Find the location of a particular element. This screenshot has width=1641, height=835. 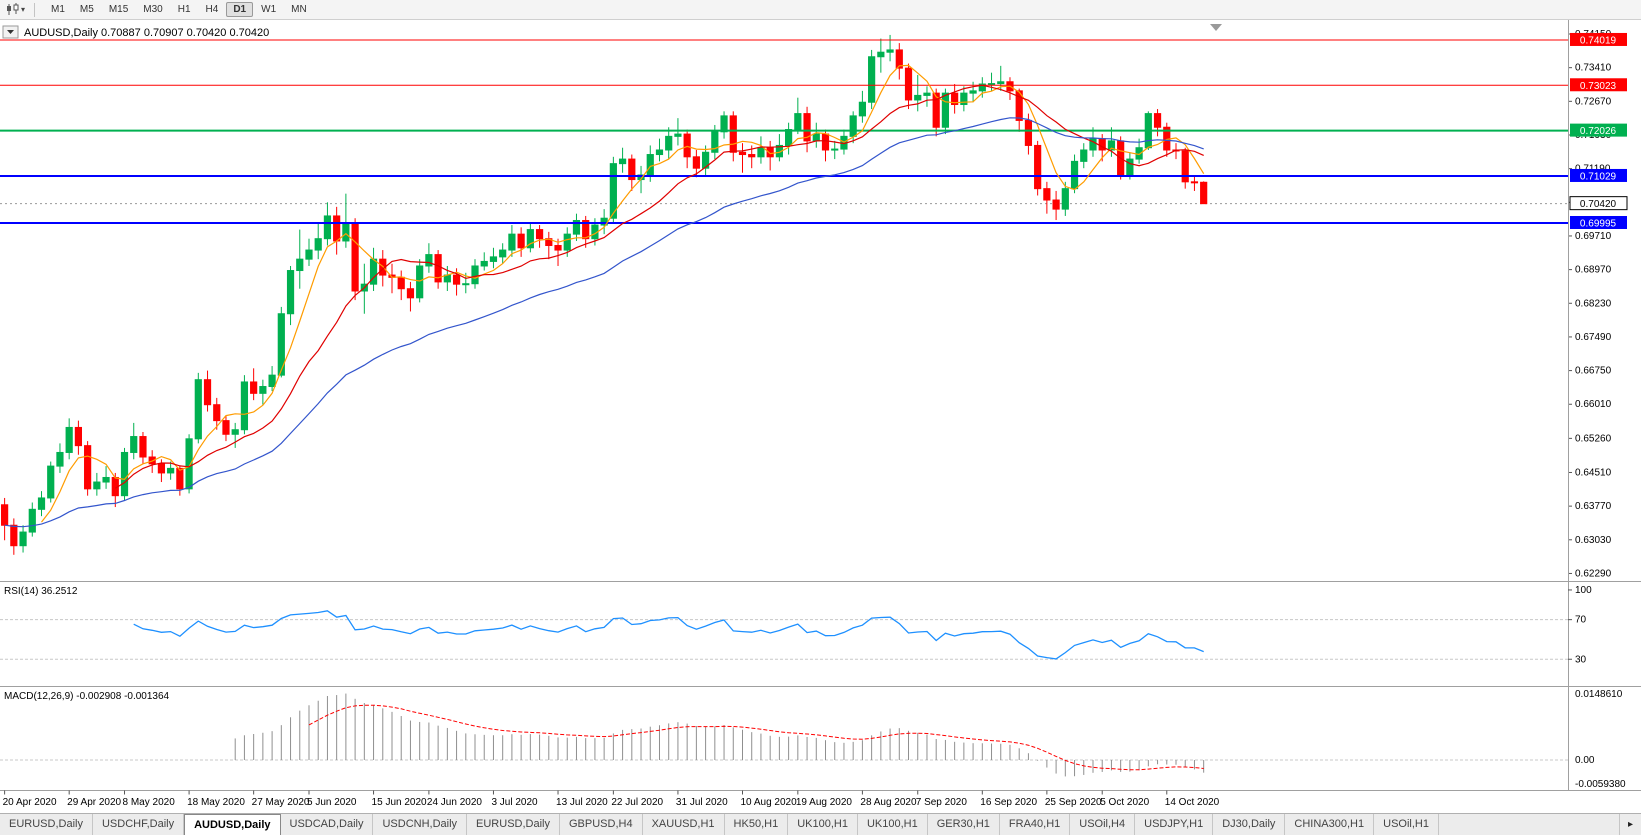

chart-tab-xauusd-h1: XAUUSD,H1 is located at coordinates (683, 824).